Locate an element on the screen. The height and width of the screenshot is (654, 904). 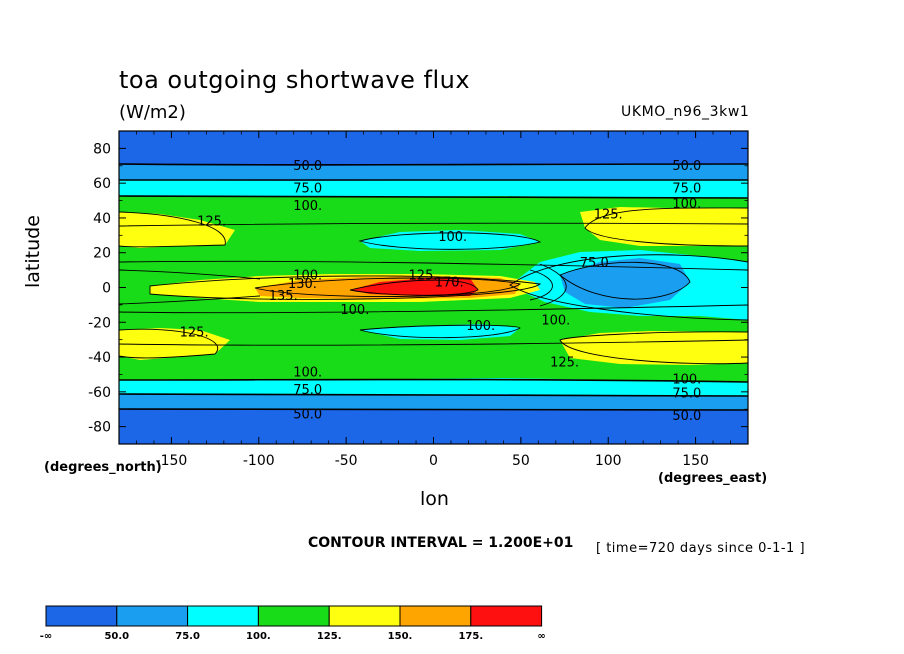
y-axis-units: (degrees_north) is located at coordinates (103, 467).